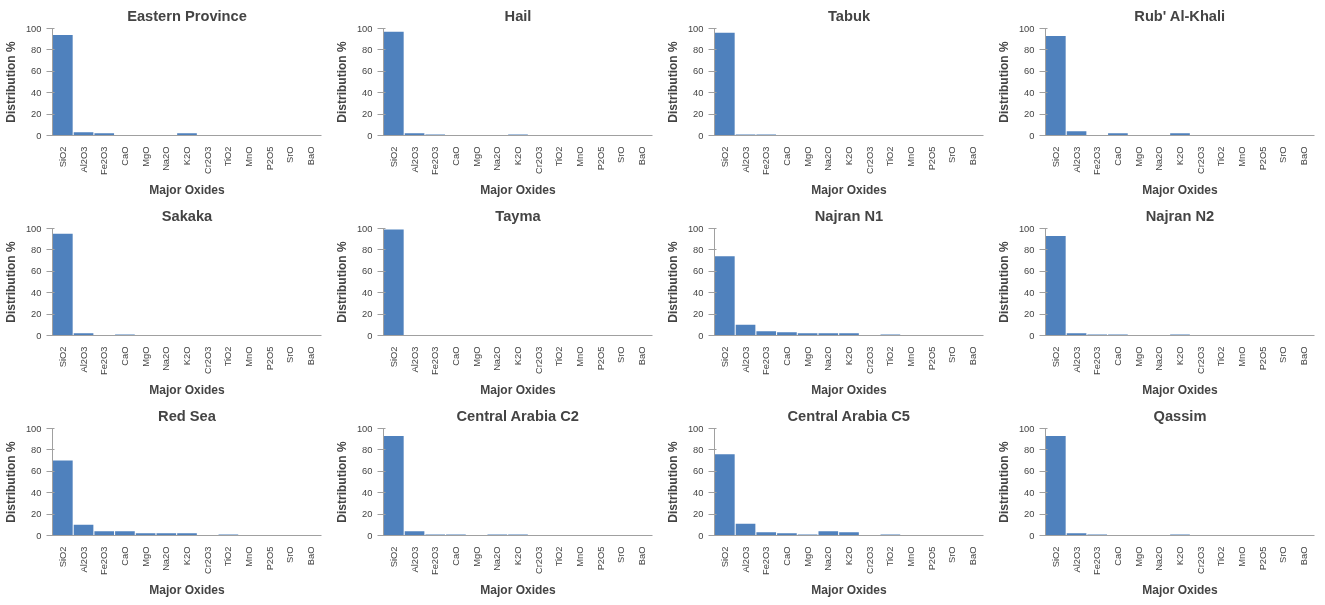  I want to click on chart-title: Central Arabia C5, so click(848, 415).